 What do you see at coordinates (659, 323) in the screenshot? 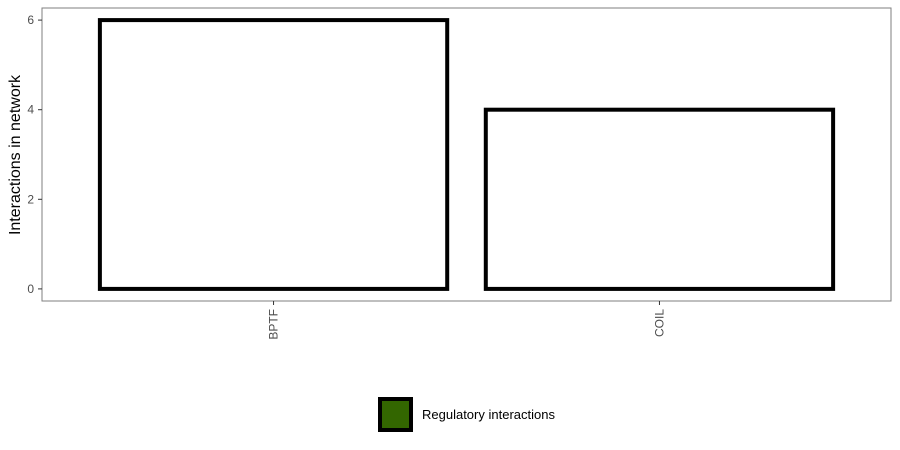
I see `x-tick-label-coil: COIL` at bounding box center [659, 323].